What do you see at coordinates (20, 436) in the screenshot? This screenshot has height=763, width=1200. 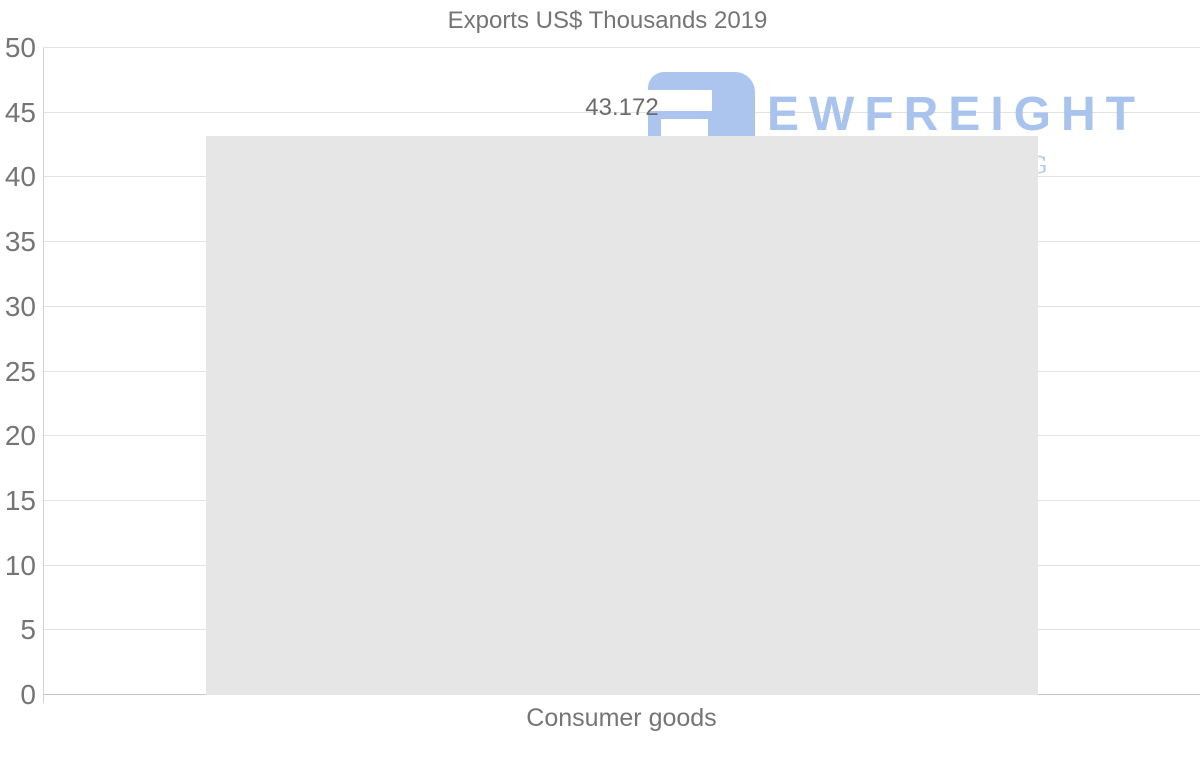 I see `y-axis-tick-label-20: 20` at bounding box center [20, 436].